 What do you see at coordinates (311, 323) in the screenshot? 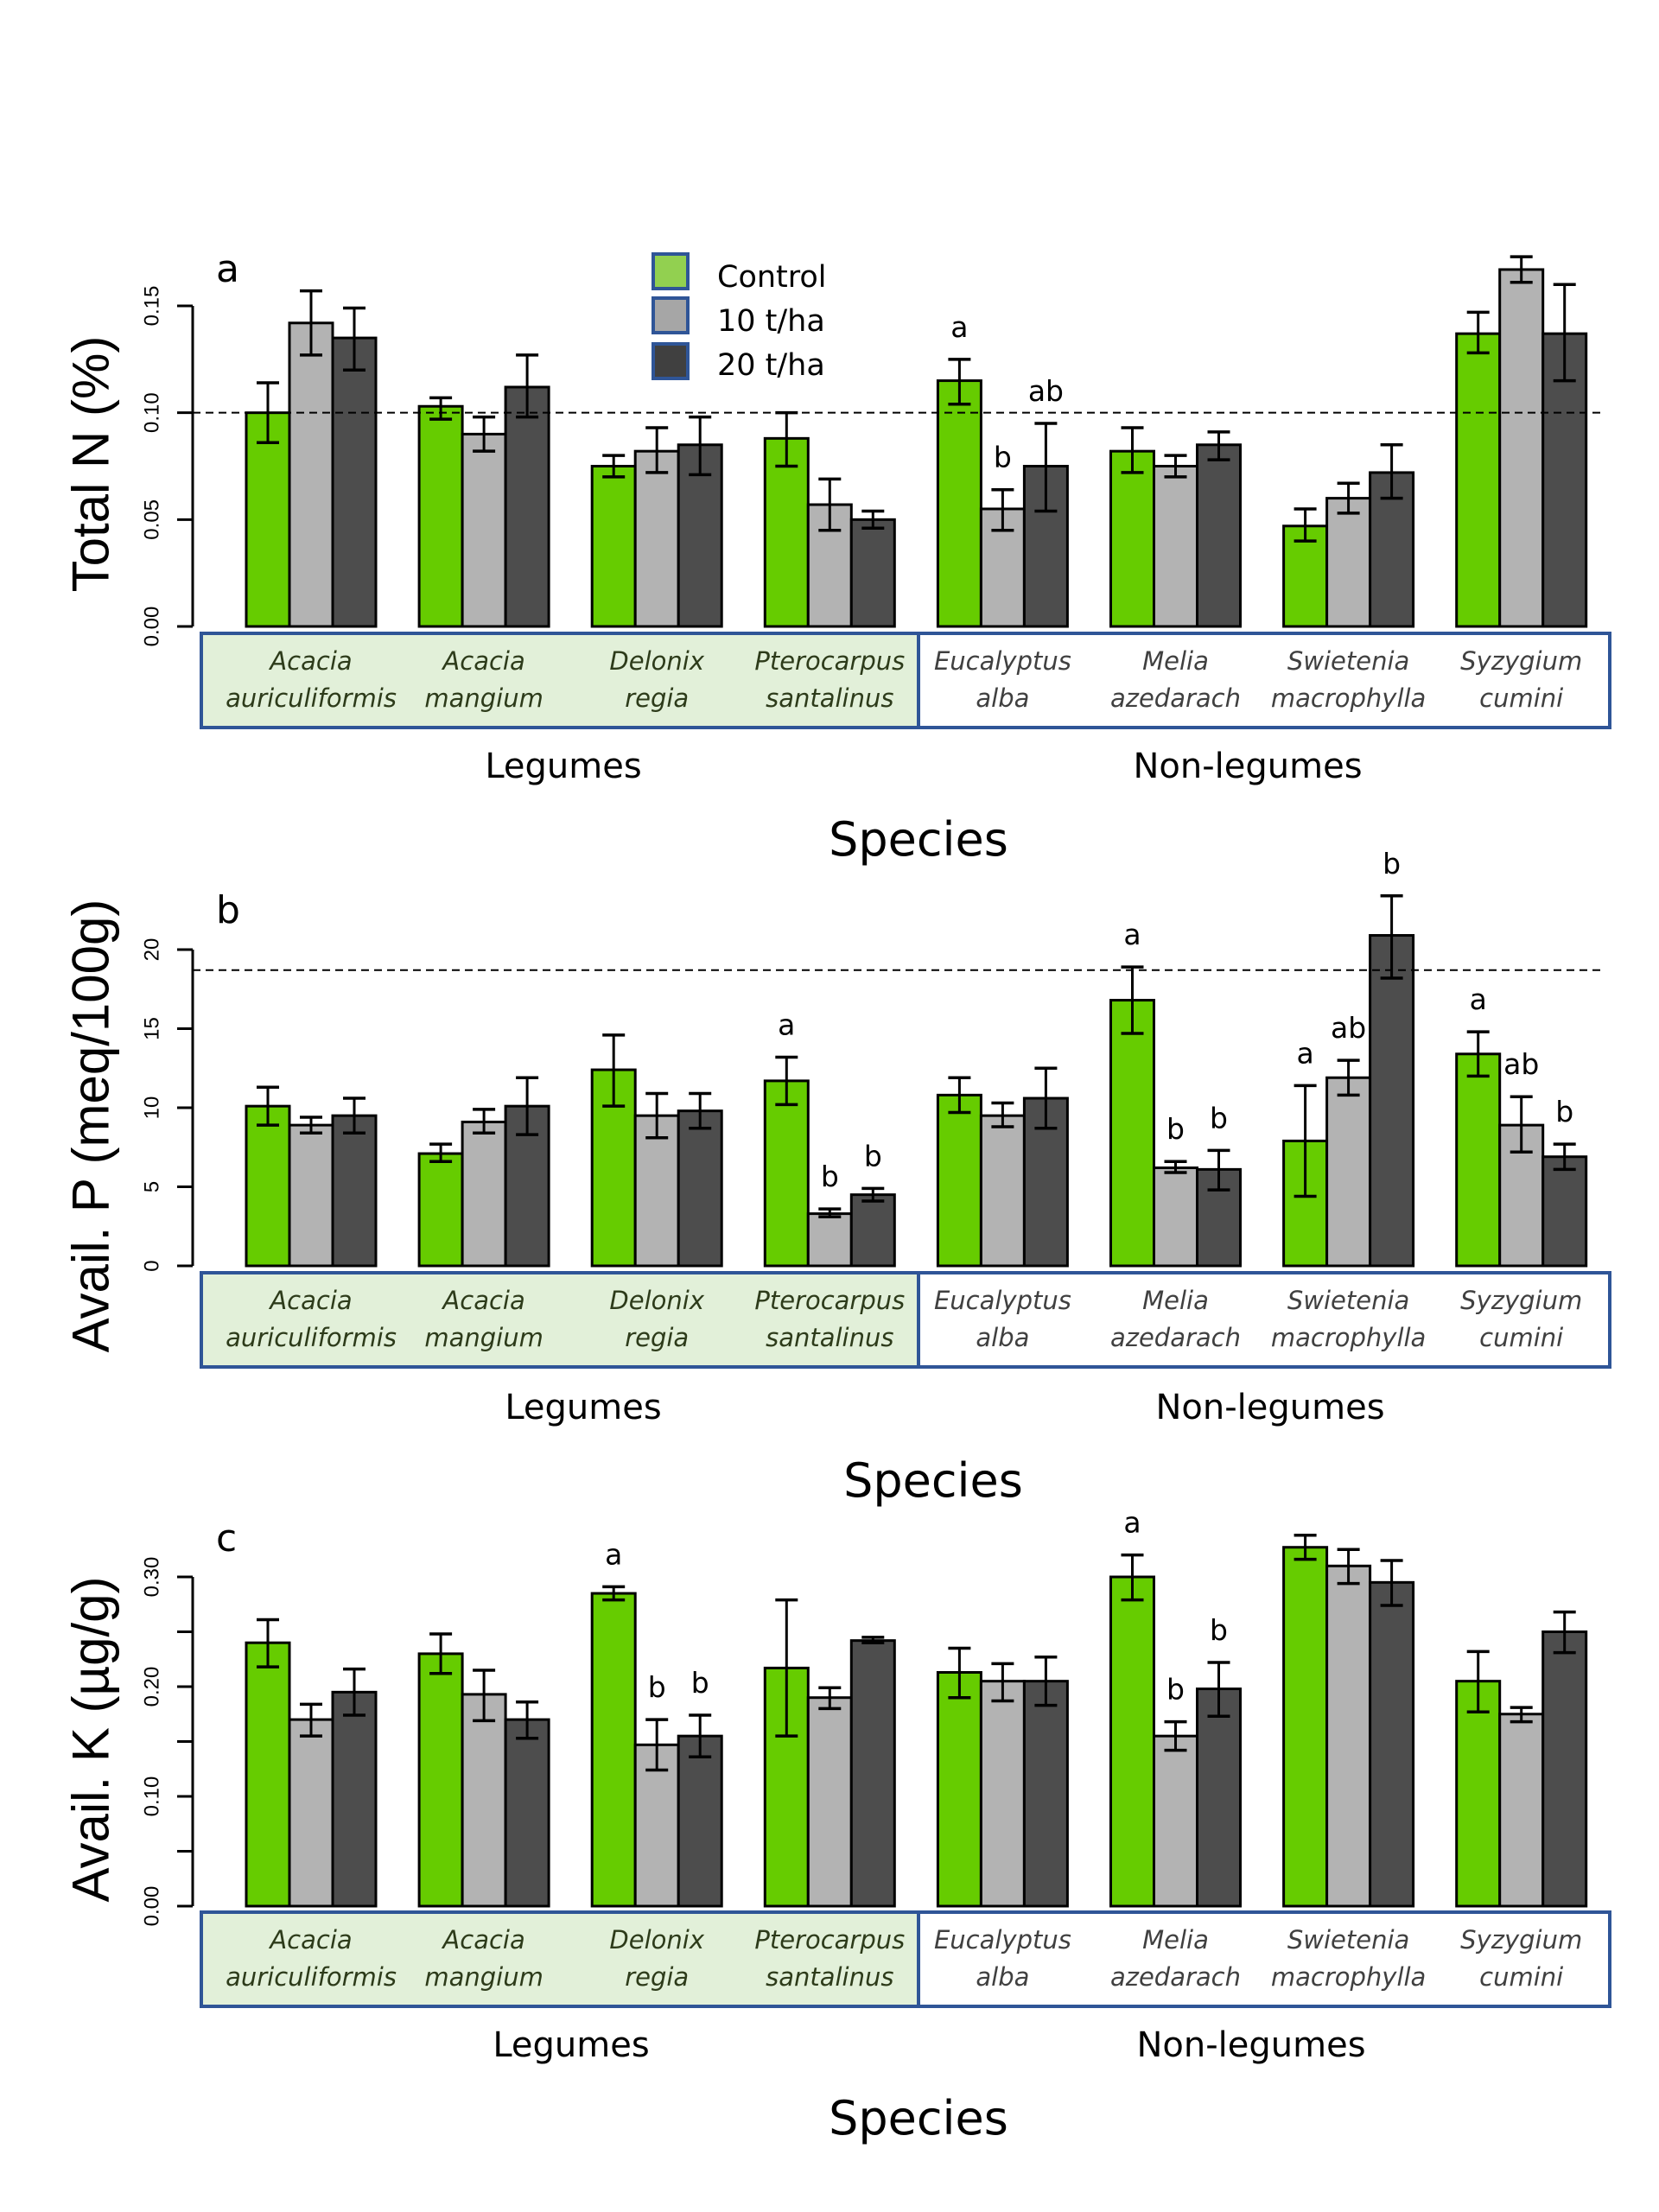
I see `error-bar-acacia-auriculiformis-10tha` at bounding box center [311, 323].